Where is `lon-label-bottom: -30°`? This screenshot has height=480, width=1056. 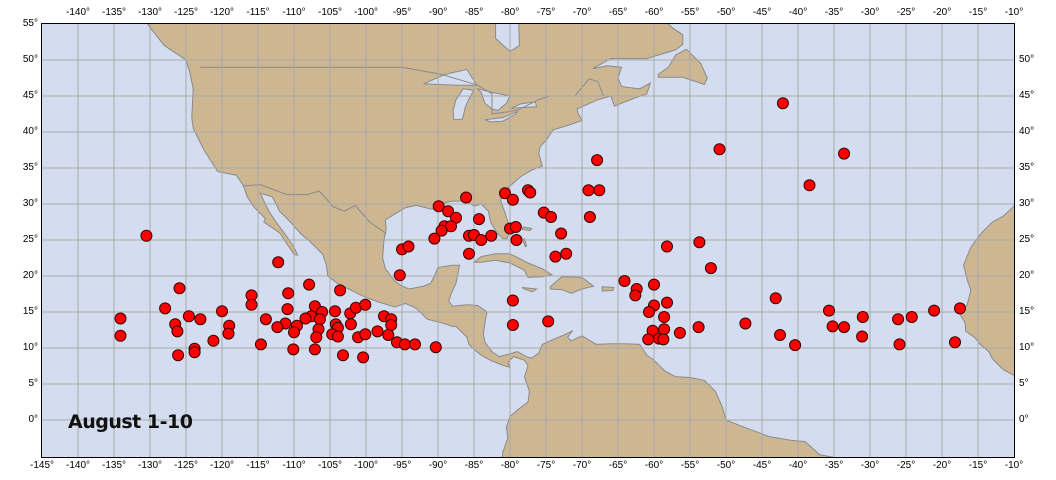 lon-label-bottom: -30° is located at coordinates (870, 465).